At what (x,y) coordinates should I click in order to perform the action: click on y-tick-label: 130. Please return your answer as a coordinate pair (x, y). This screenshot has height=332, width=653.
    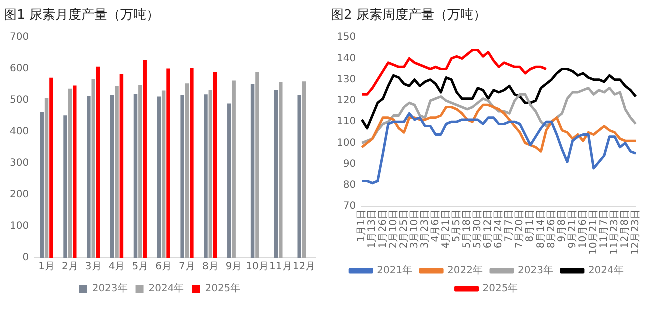
    Looking at the image, I should click on (346, 80).